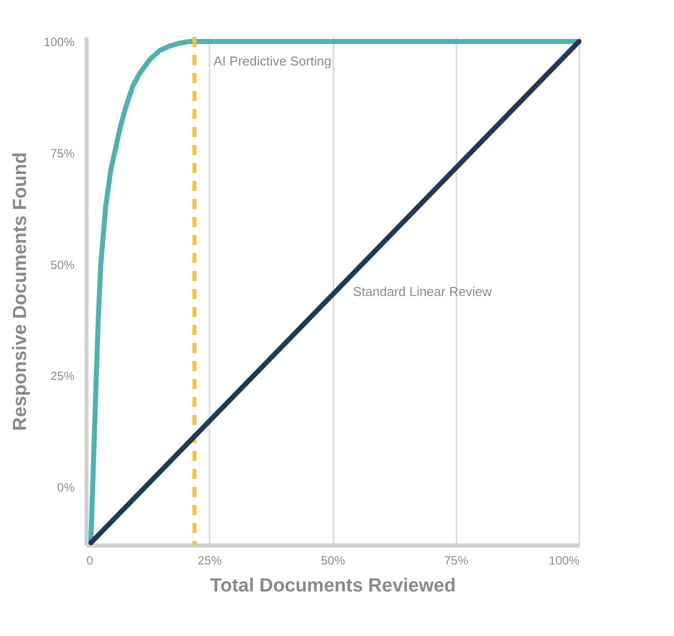 Image resolution: width=674 pixels, height=636 pixels. What do you see at coordinates (333, 586) in the screenshot?
I see `x-axis-title: Total Documents Reviewed` at bounding box center [333, 586].